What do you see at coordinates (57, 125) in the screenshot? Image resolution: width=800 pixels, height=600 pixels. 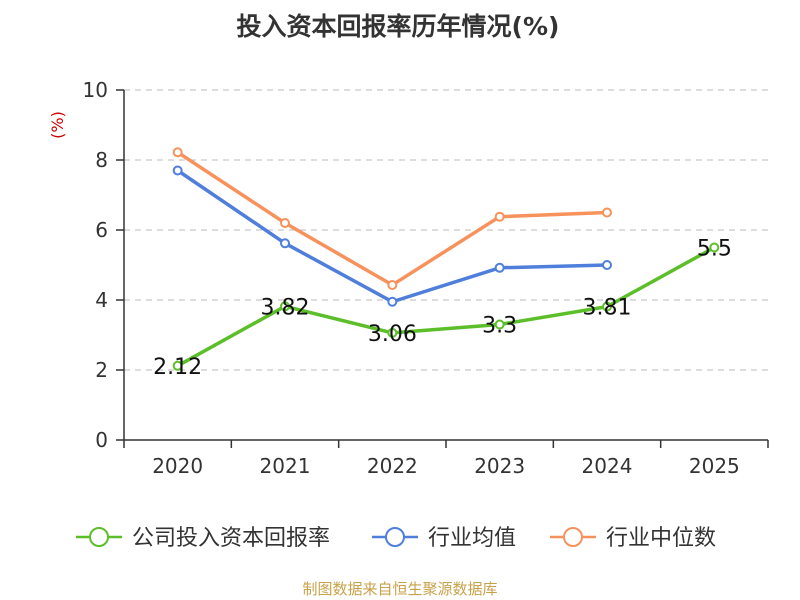 I see `y-axis-unit-label: (%)` at bounding box center [57, 125].